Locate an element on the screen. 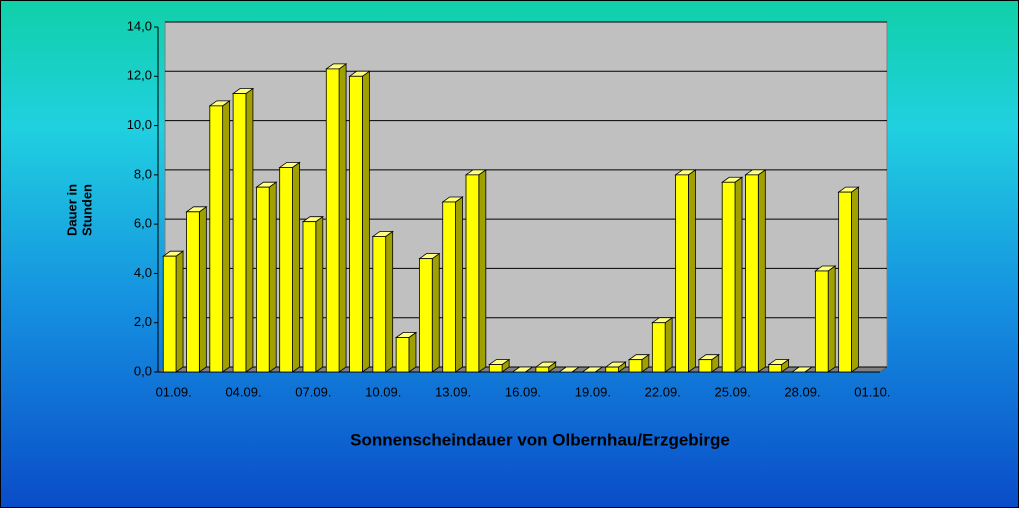 The height and width of the screenshot is (508, 1019). x-tick-label: 10.09. is located at coordinates (383, 391).